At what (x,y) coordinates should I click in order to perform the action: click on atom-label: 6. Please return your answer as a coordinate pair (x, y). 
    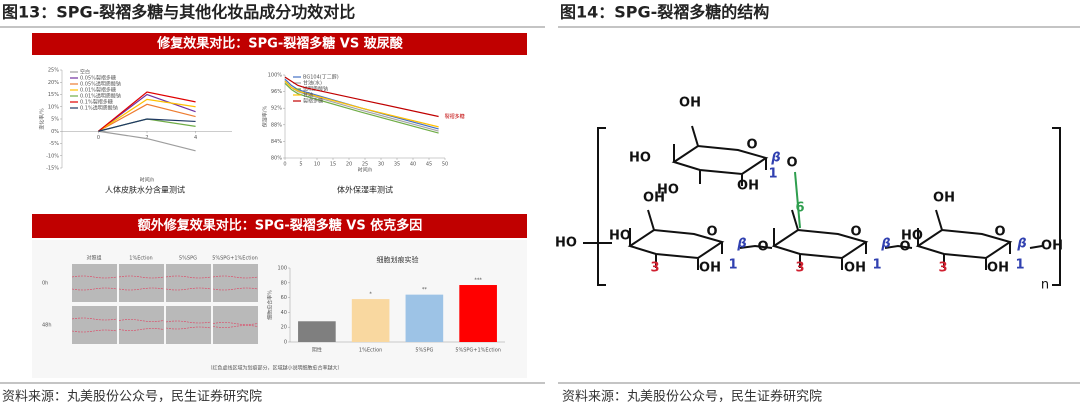
    Looking at the image, I should click on (799, 208).